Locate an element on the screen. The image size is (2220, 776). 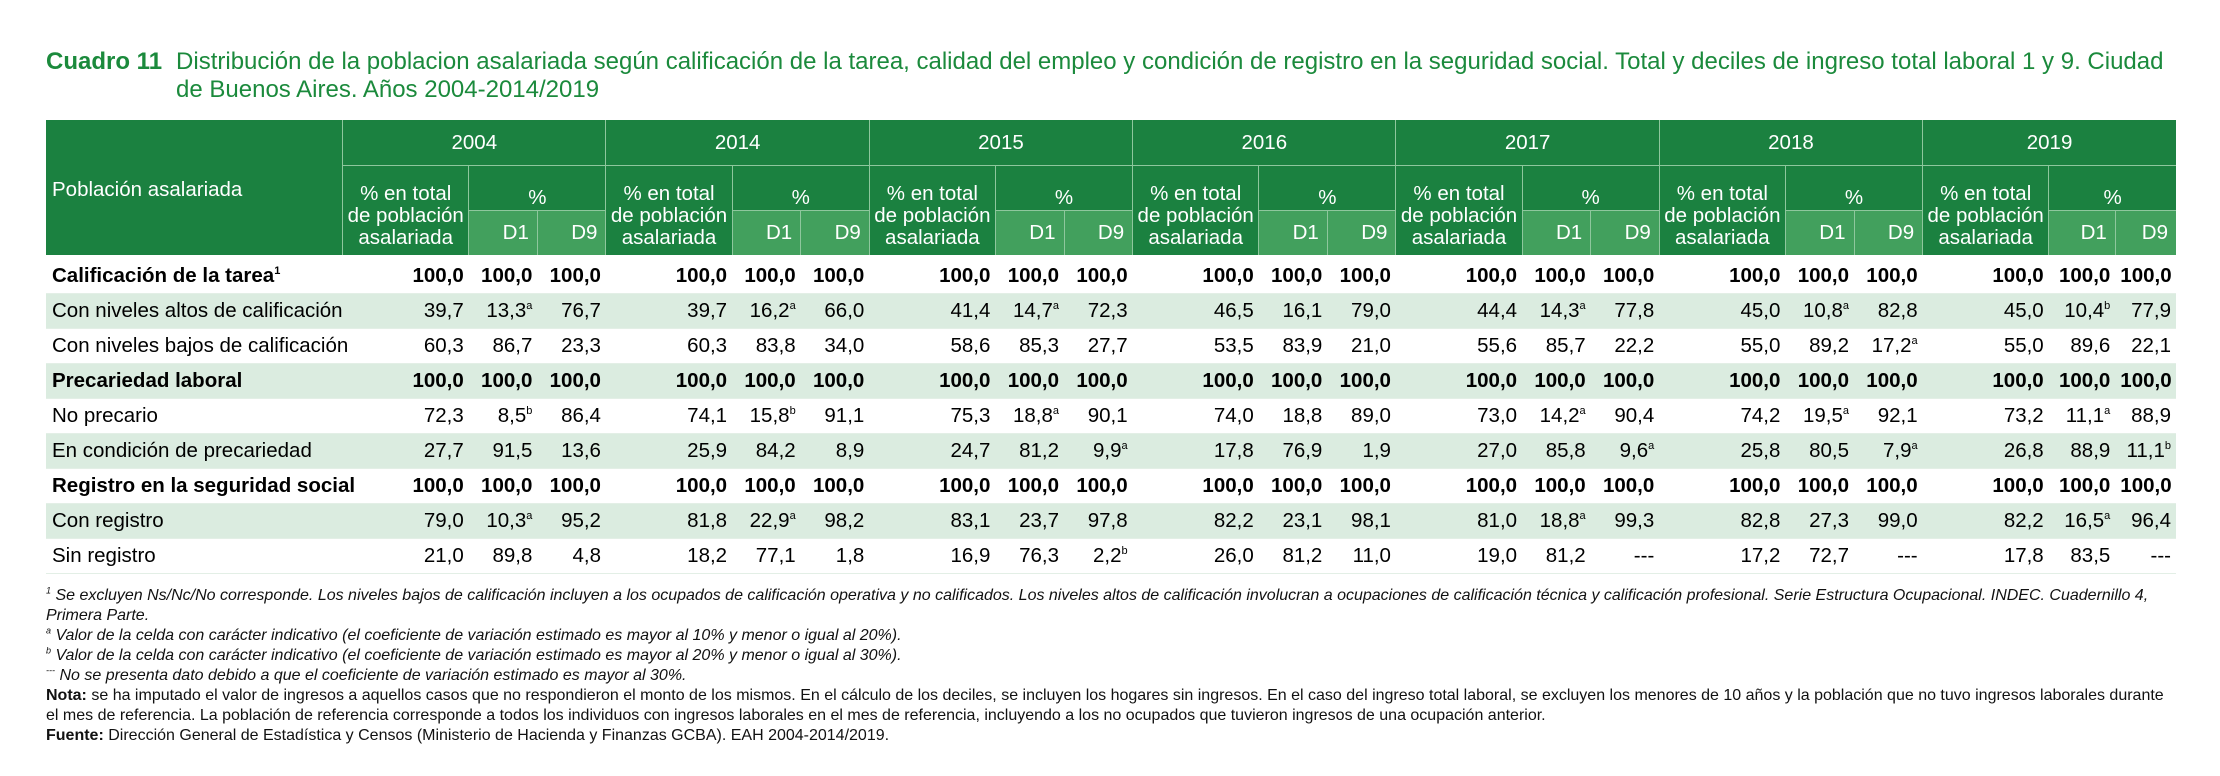
table-cell: 14,7a is located at coordinates (1030, 311).